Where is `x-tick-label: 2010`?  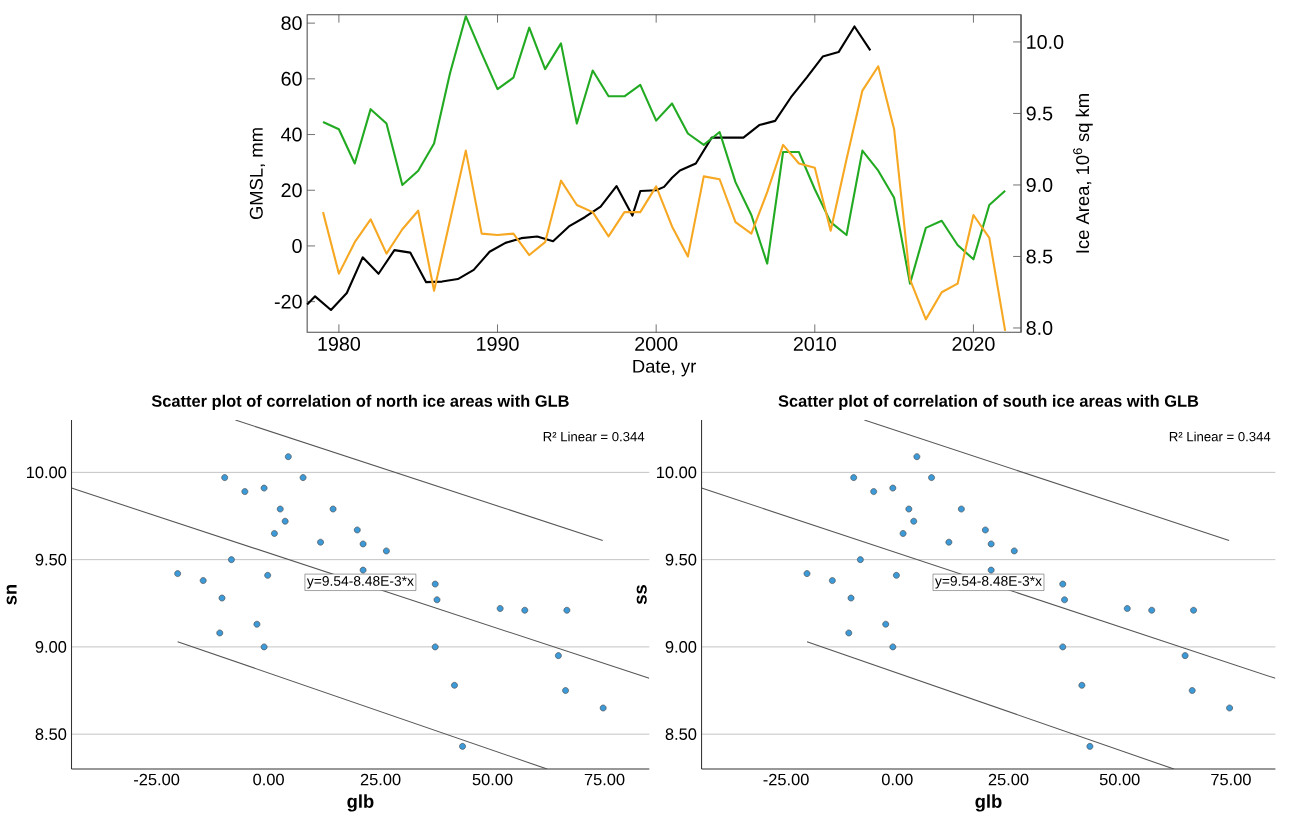
x-tick-label: 2010 is located at coordinates (814, 343).